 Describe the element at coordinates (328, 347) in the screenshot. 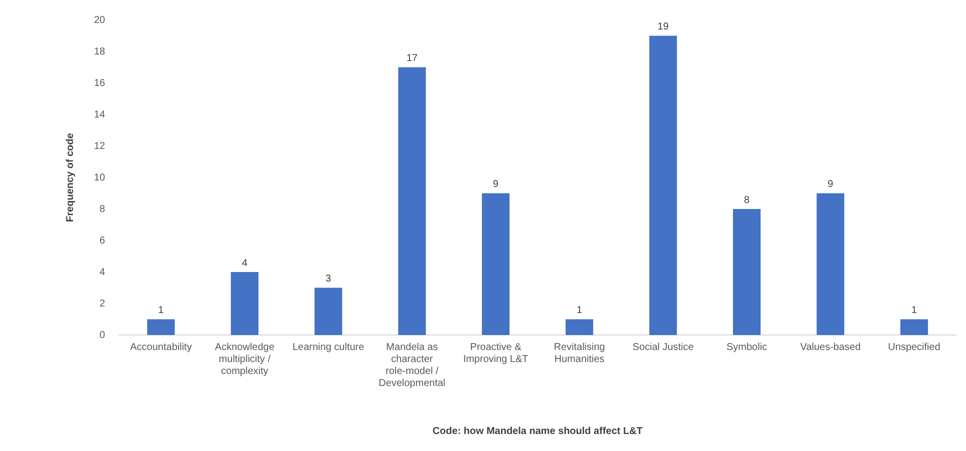

I see `x-tick-label: Learning culture` at that location.